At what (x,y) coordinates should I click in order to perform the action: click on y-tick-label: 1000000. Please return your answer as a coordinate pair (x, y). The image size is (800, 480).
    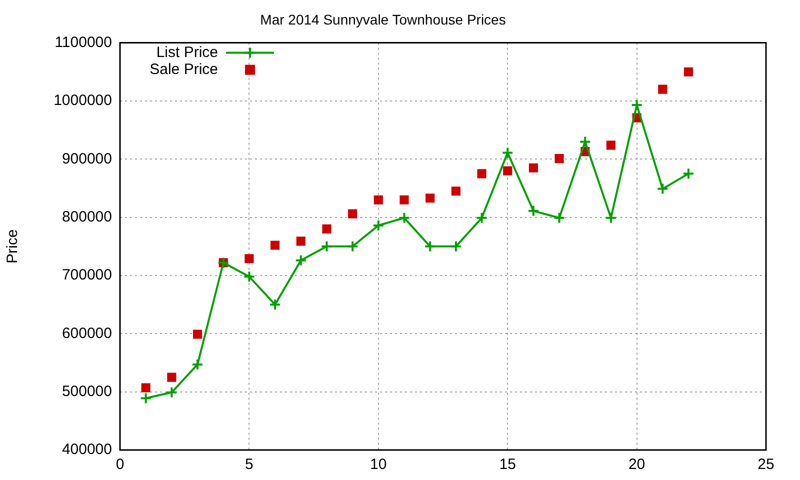
    Looking at the image, I should click on (83, 101).